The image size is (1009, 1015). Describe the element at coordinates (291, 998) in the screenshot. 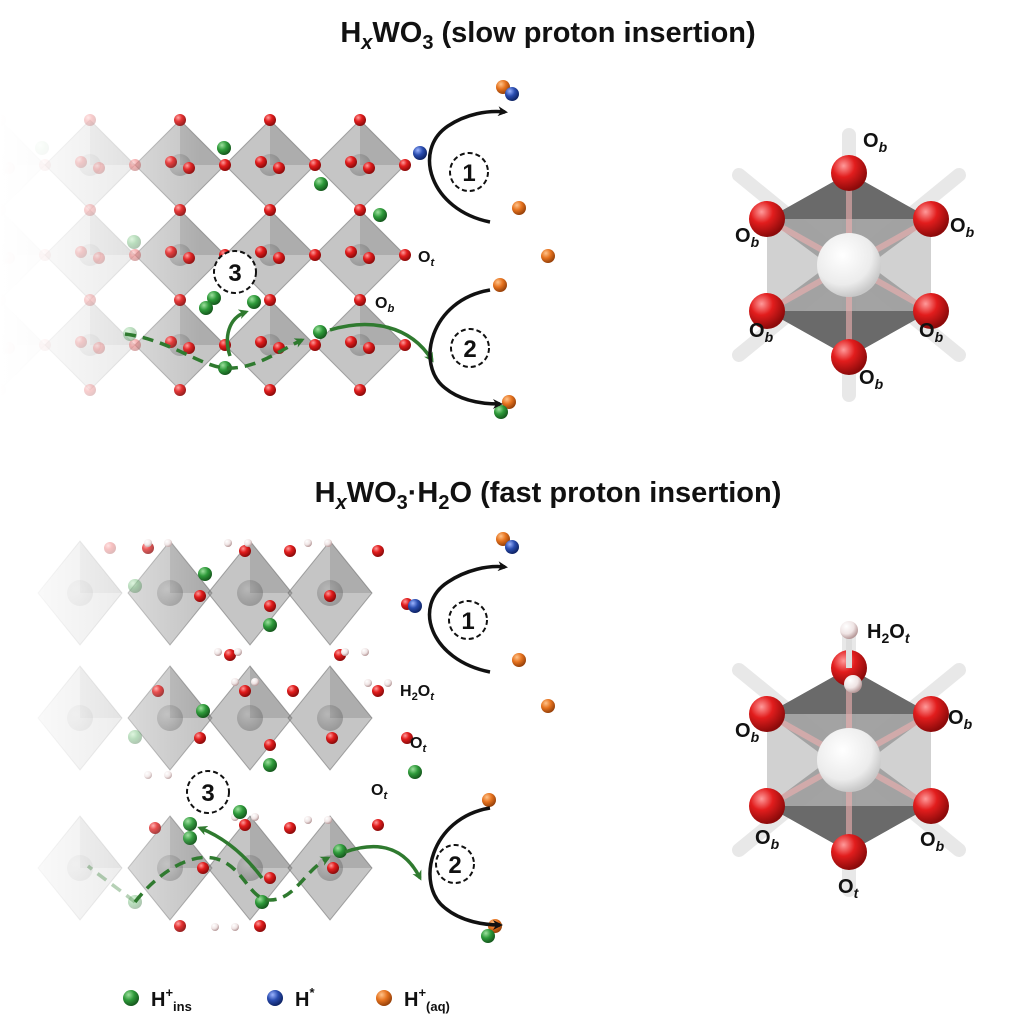

I see `legend-item-h-star: H*` at that location.